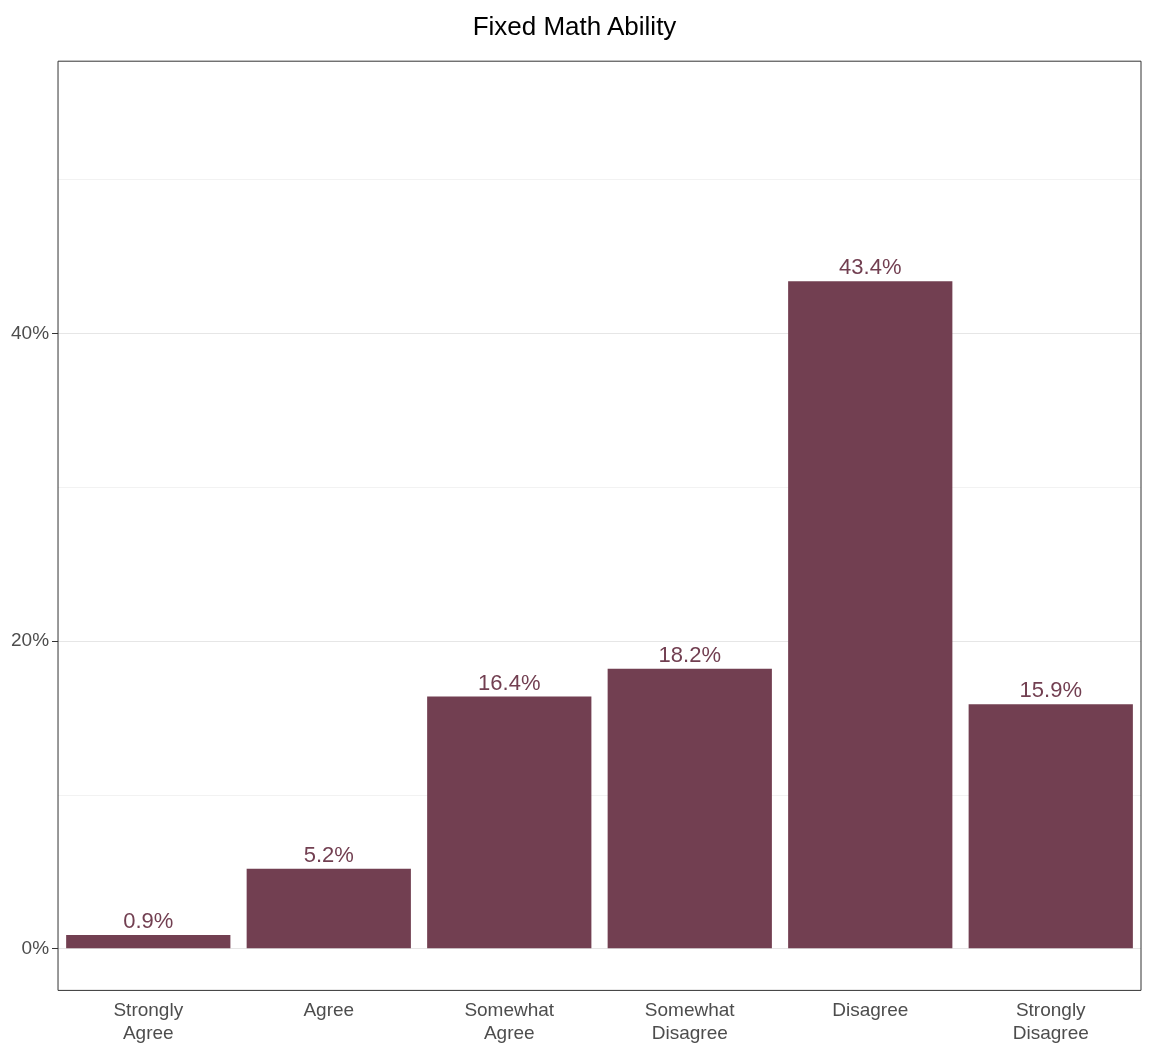  What do you see at coordinates (30, 640) in the screenshot?
I see `y-tick-label: 20%` at bounding box center [30, 640].